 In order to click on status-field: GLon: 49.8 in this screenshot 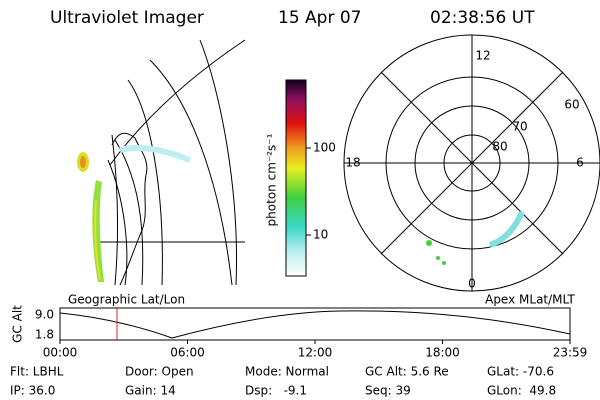, I will do `click(521, 391)`.